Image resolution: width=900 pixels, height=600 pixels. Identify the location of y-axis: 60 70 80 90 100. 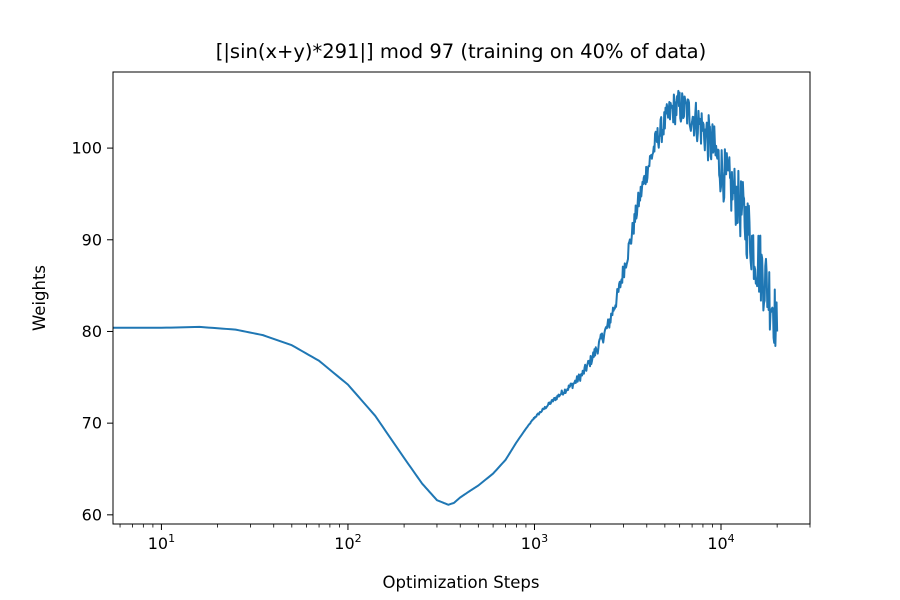
(92, 331).